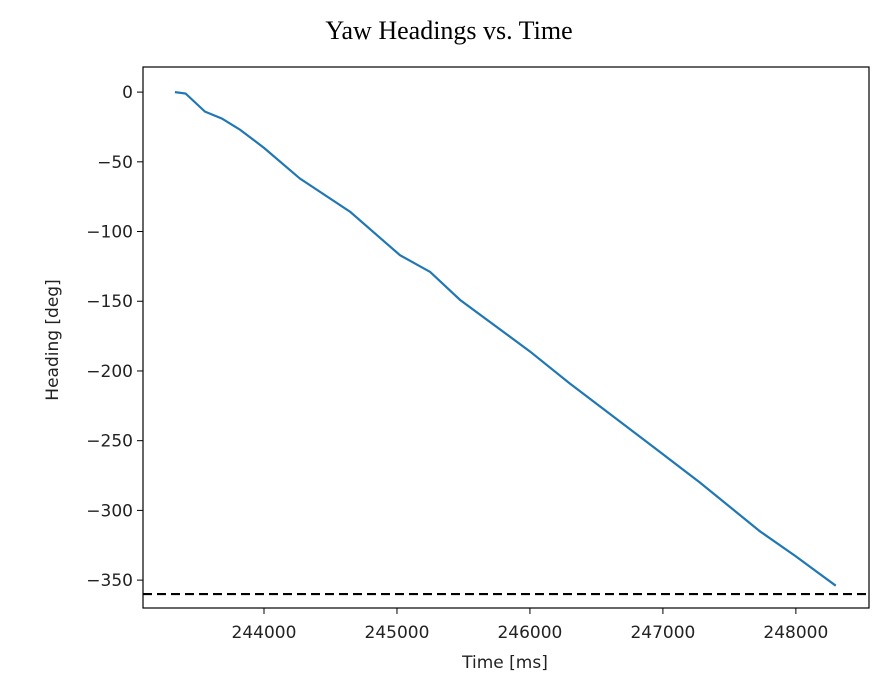 The height and width of the screenshot is (682, 892). Describe the element at coordinates (109, 372) in the screenshot. I see `y-tick-label: −200` at that location.